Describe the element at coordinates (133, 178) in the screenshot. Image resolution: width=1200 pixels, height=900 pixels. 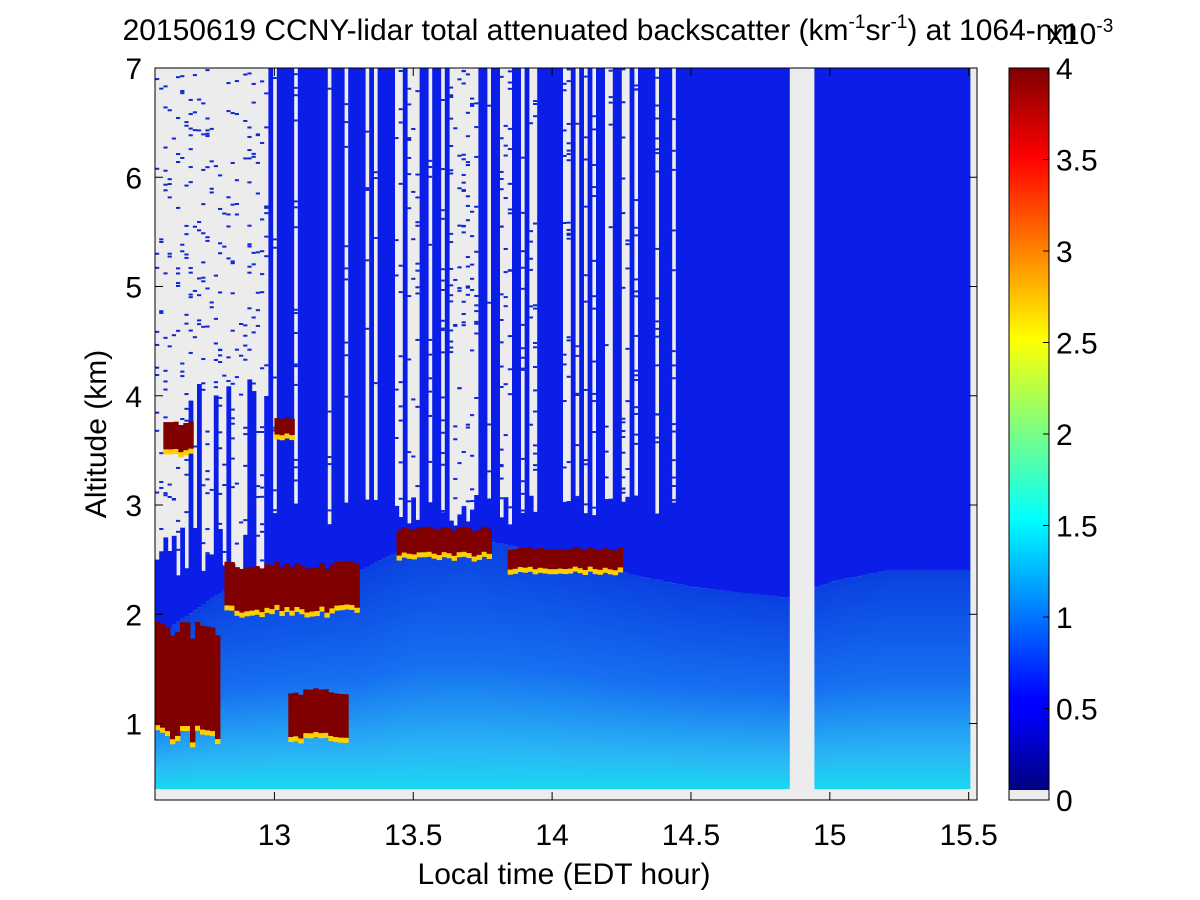
I see `y-tick-label: 6` at that location.